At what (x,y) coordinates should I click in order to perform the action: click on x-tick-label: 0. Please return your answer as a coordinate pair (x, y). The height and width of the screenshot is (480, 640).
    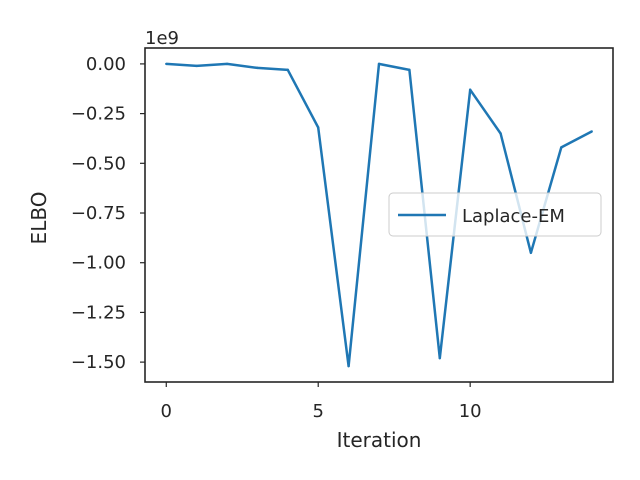
    Looking at the image, I should click on (166, 411).